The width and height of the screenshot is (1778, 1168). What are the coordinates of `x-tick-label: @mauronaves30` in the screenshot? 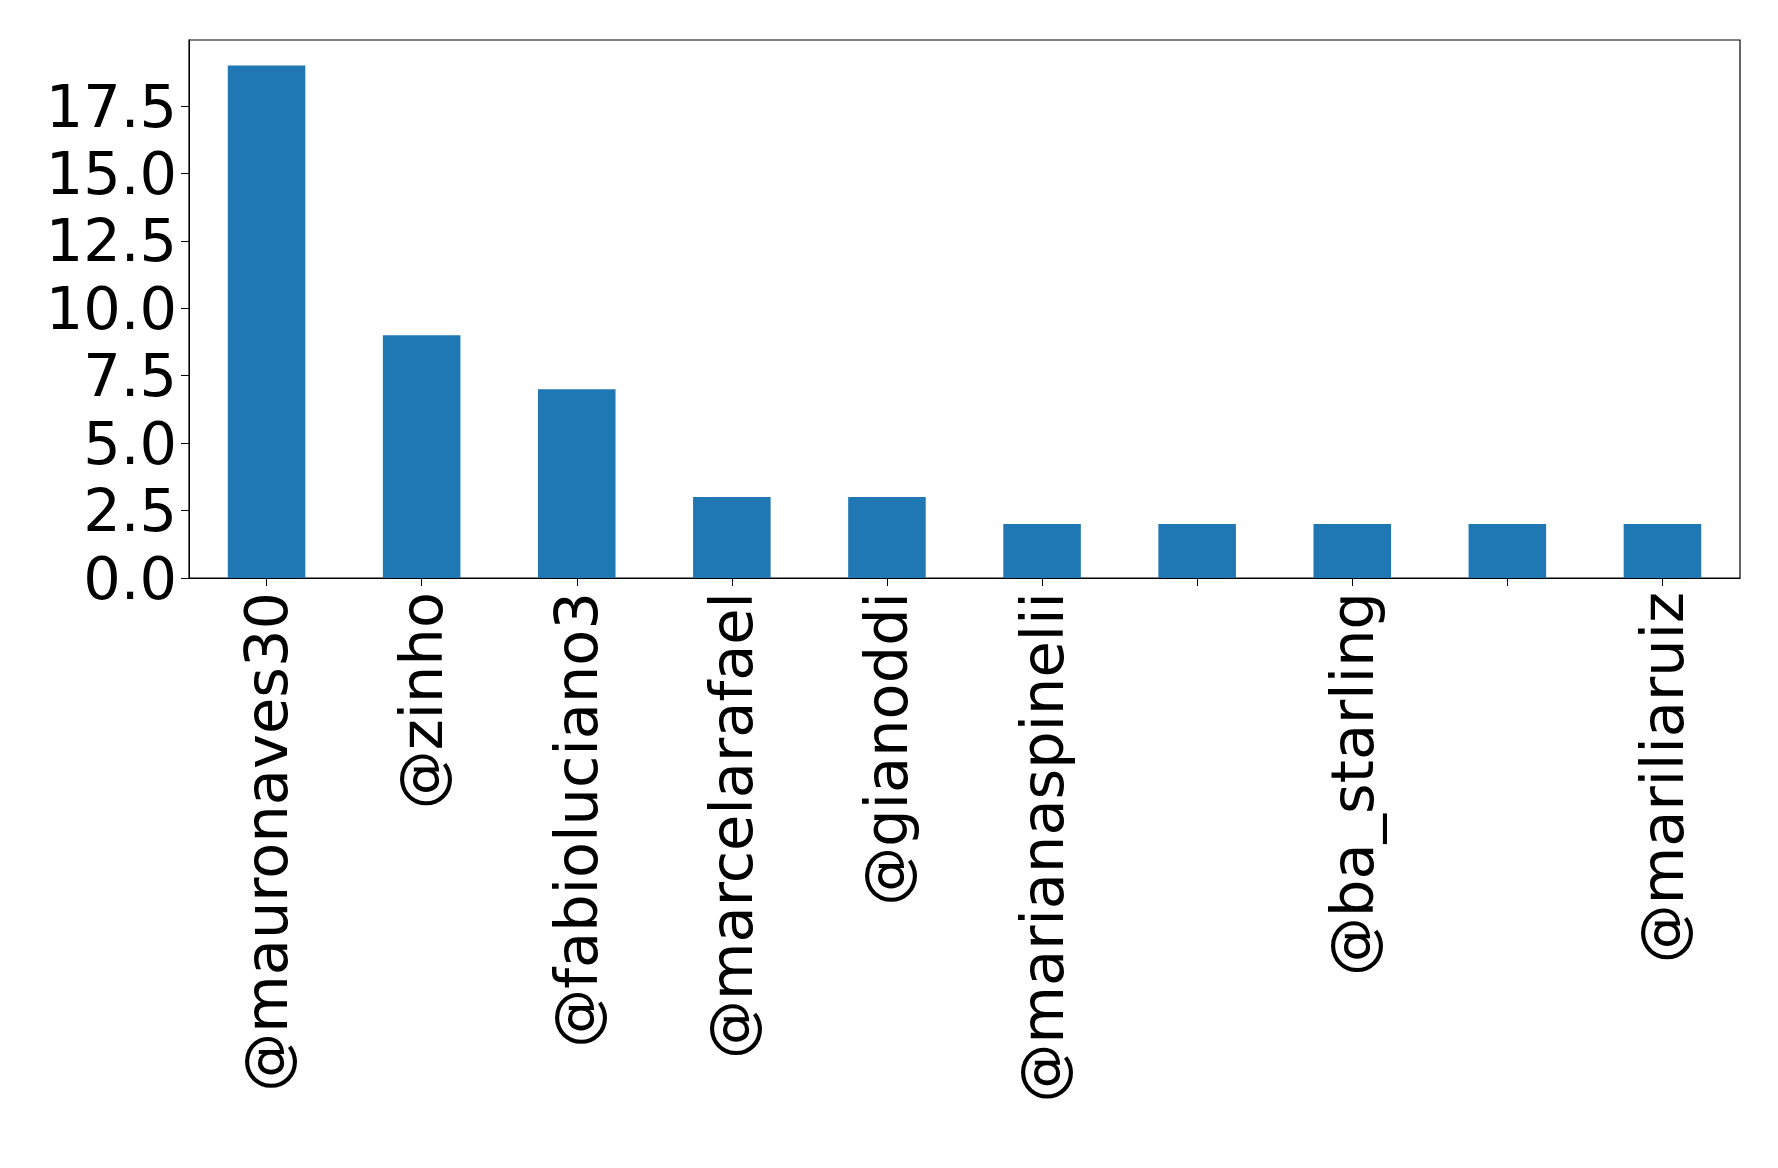 It's located at (267, 842).